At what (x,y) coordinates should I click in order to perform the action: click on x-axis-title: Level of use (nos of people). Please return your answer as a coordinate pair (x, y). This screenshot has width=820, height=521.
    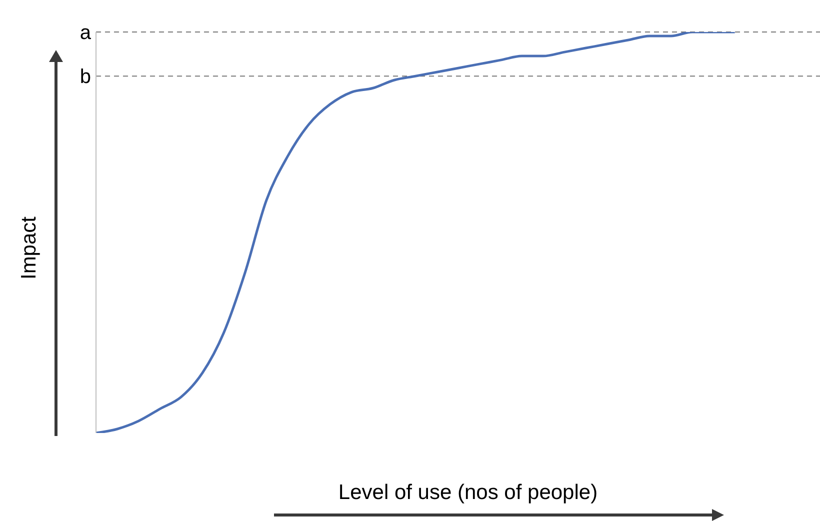
    Looking at the image, I should click on (468, 493).